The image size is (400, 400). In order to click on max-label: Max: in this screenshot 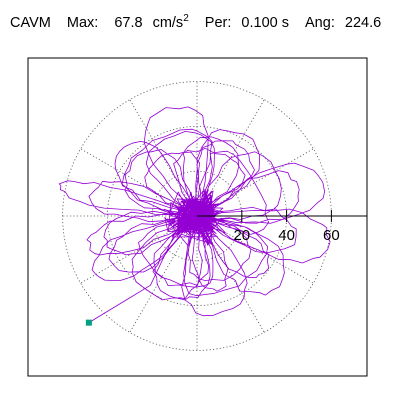, I will do `click(82, 23)`.